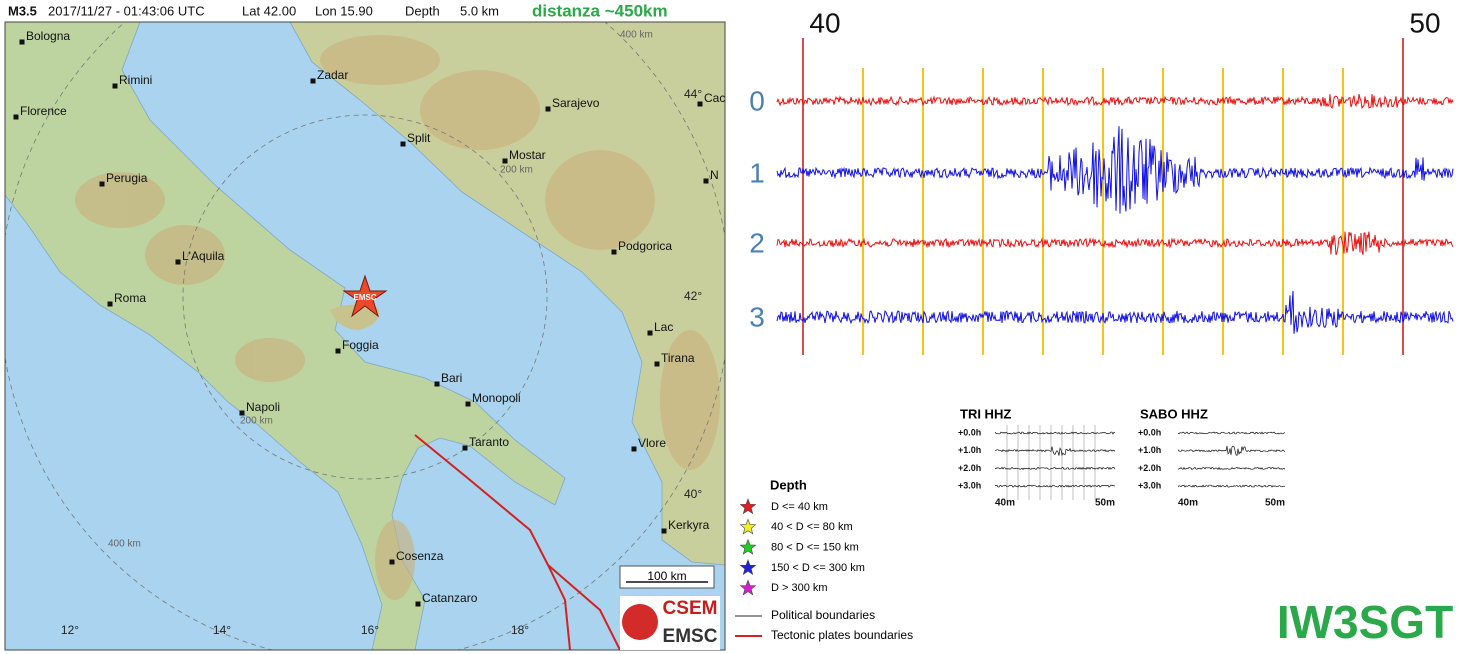 Image resolution: width=1464 pixels, height=654 pixels. Describe the element at coordinates (818, 568) in the screenshot. I see `legend-label: 150 < D <= 300 km` at that location.